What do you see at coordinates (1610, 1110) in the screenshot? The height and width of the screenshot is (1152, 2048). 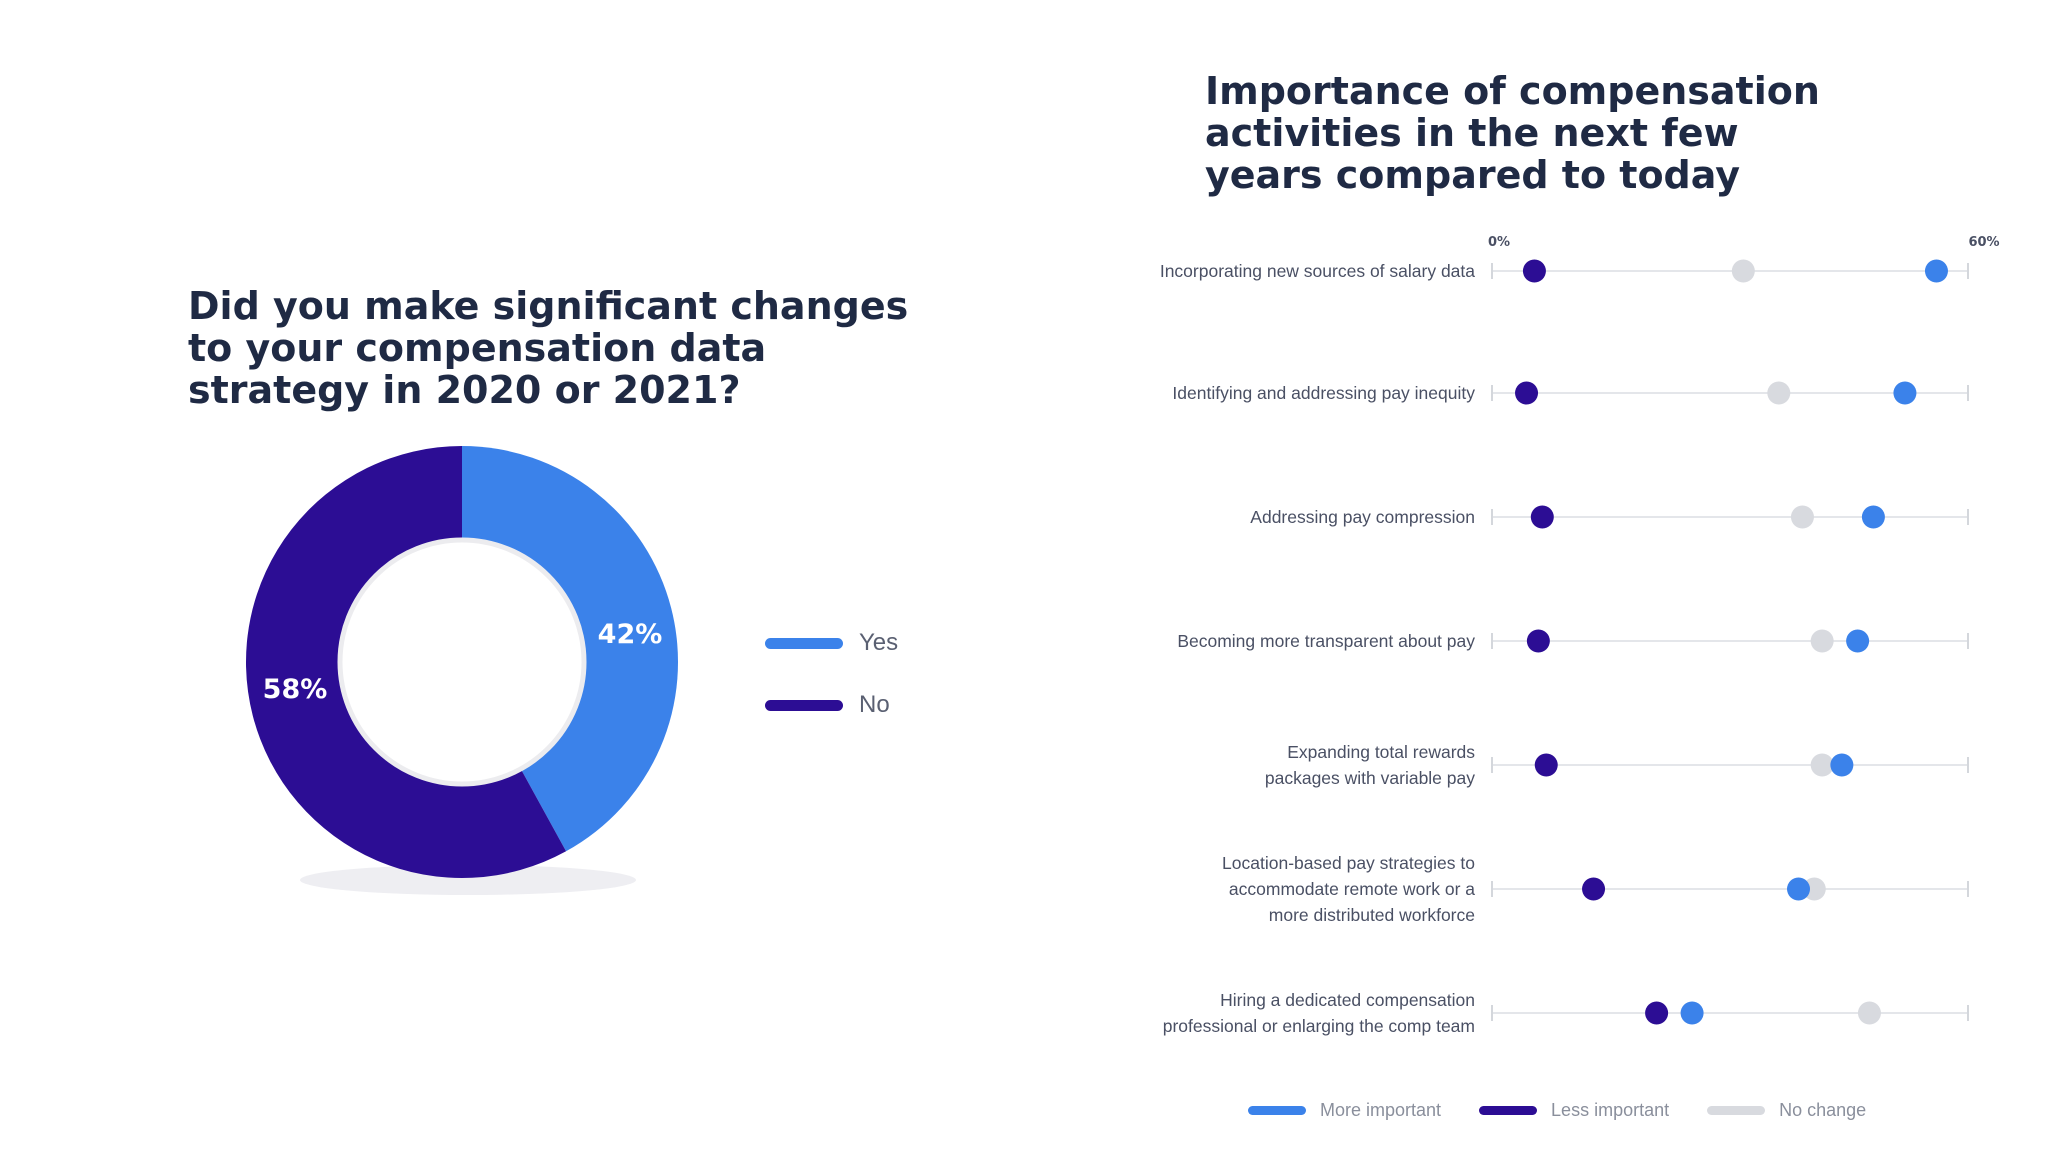 I see `legend-label-less-important: Less important` at bounding box center [1610, 1110].